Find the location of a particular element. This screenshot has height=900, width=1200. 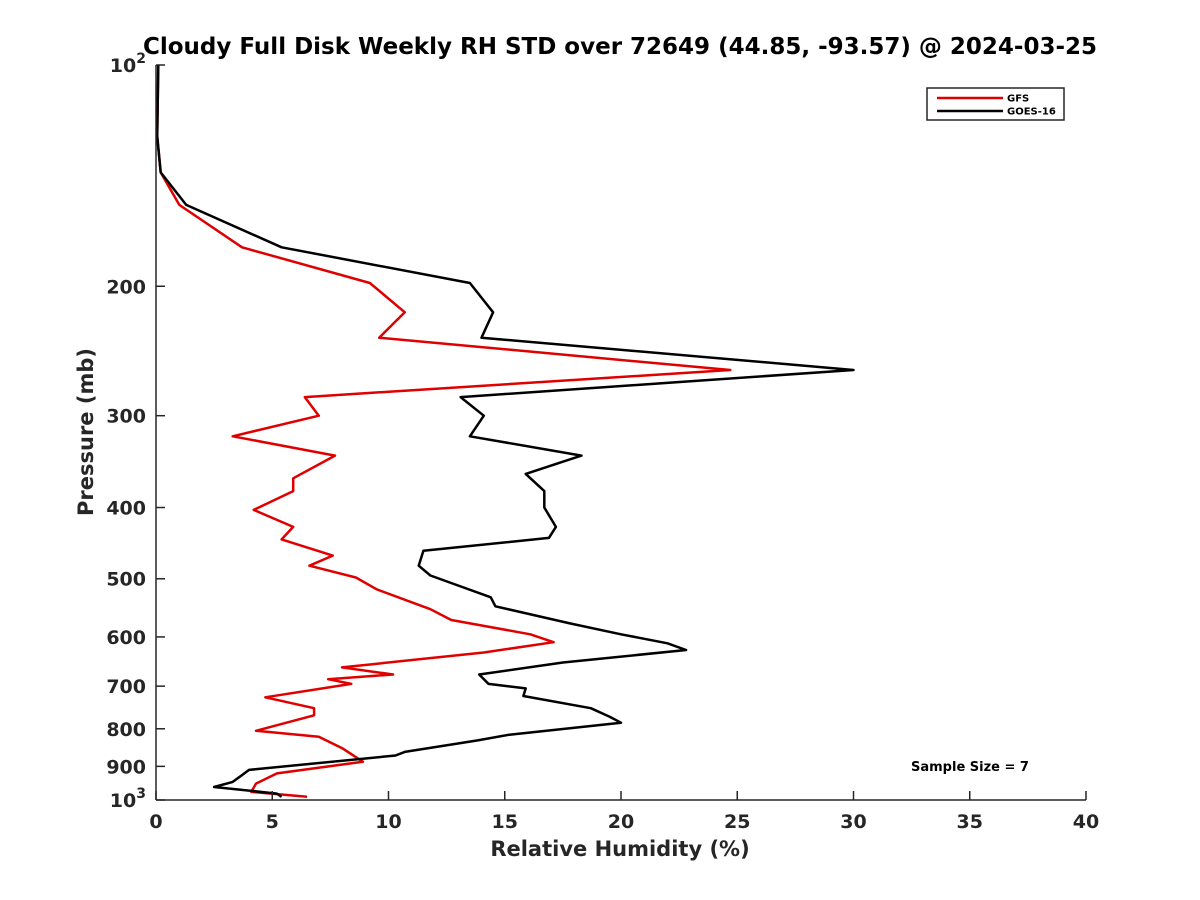

y-tick-label: 10³ is located at coordinates (128, 799).